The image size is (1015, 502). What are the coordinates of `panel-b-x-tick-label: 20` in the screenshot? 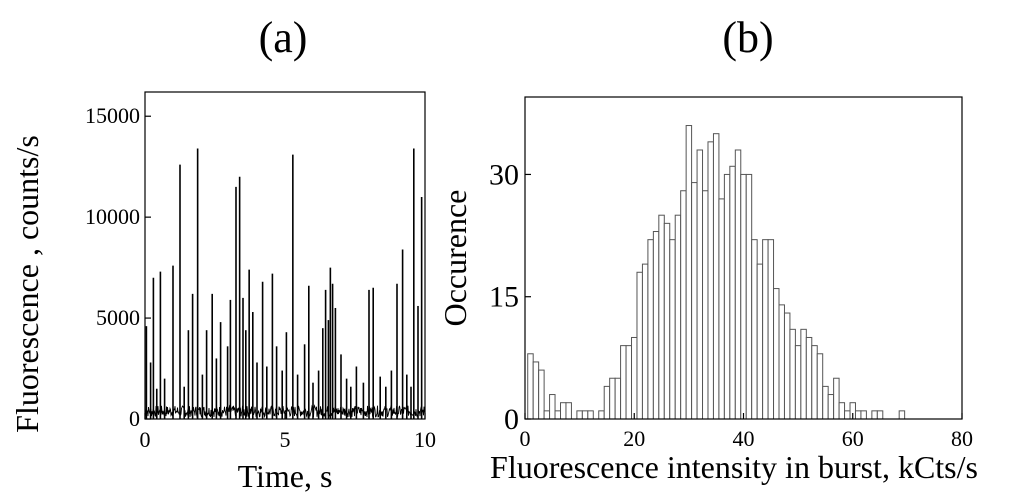 It's located at (634, 438).